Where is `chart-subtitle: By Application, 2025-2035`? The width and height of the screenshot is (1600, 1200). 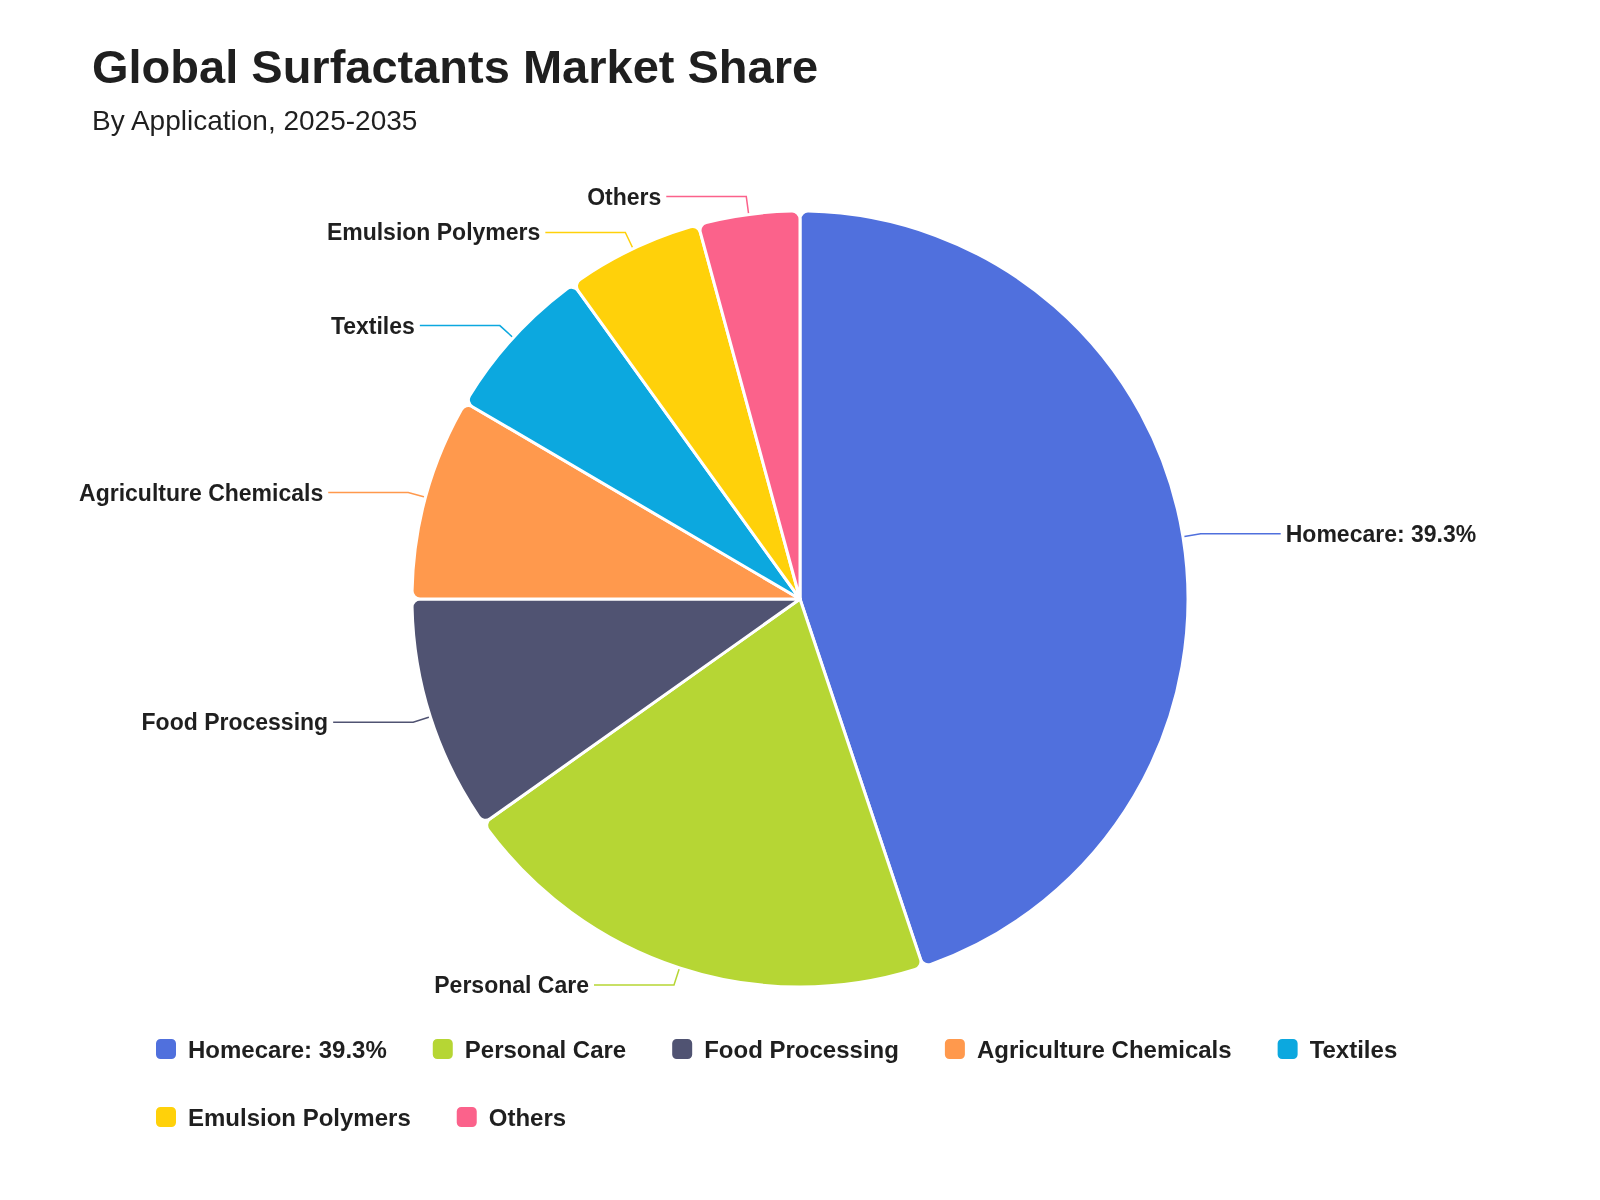 chart-subtitle: By Application, 2025-2035 is located at coordinates (255, 120).